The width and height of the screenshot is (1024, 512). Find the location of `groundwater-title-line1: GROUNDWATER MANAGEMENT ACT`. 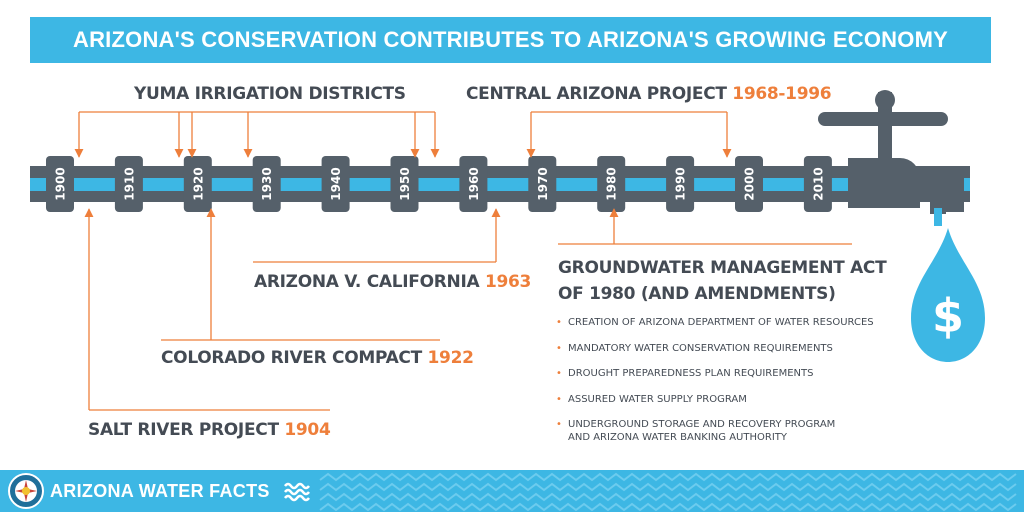

groundwater-title-line1: GROUNDWATER MANAGEMENT ACT is located at coordinates (722, 268).